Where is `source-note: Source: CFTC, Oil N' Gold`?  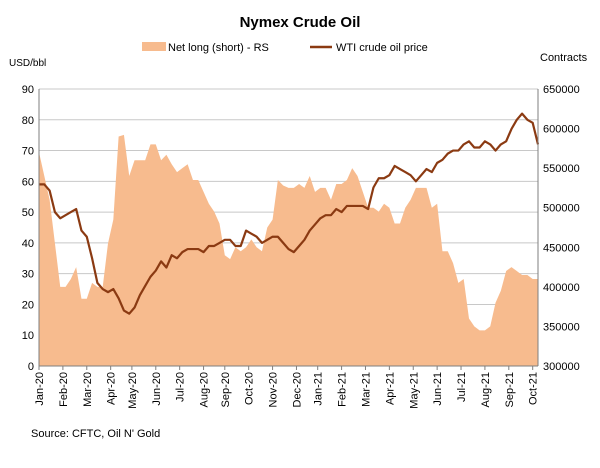
source-note: Source: CFTC, Oil N' Gold is located at coordinates (95, 434).